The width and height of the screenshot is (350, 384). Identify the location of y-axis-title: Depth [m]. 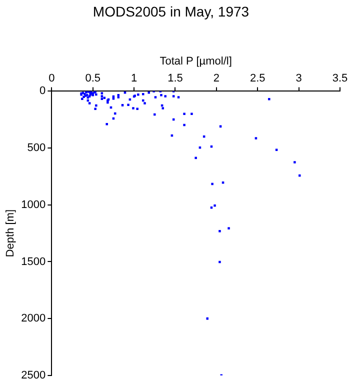
(10, 233).